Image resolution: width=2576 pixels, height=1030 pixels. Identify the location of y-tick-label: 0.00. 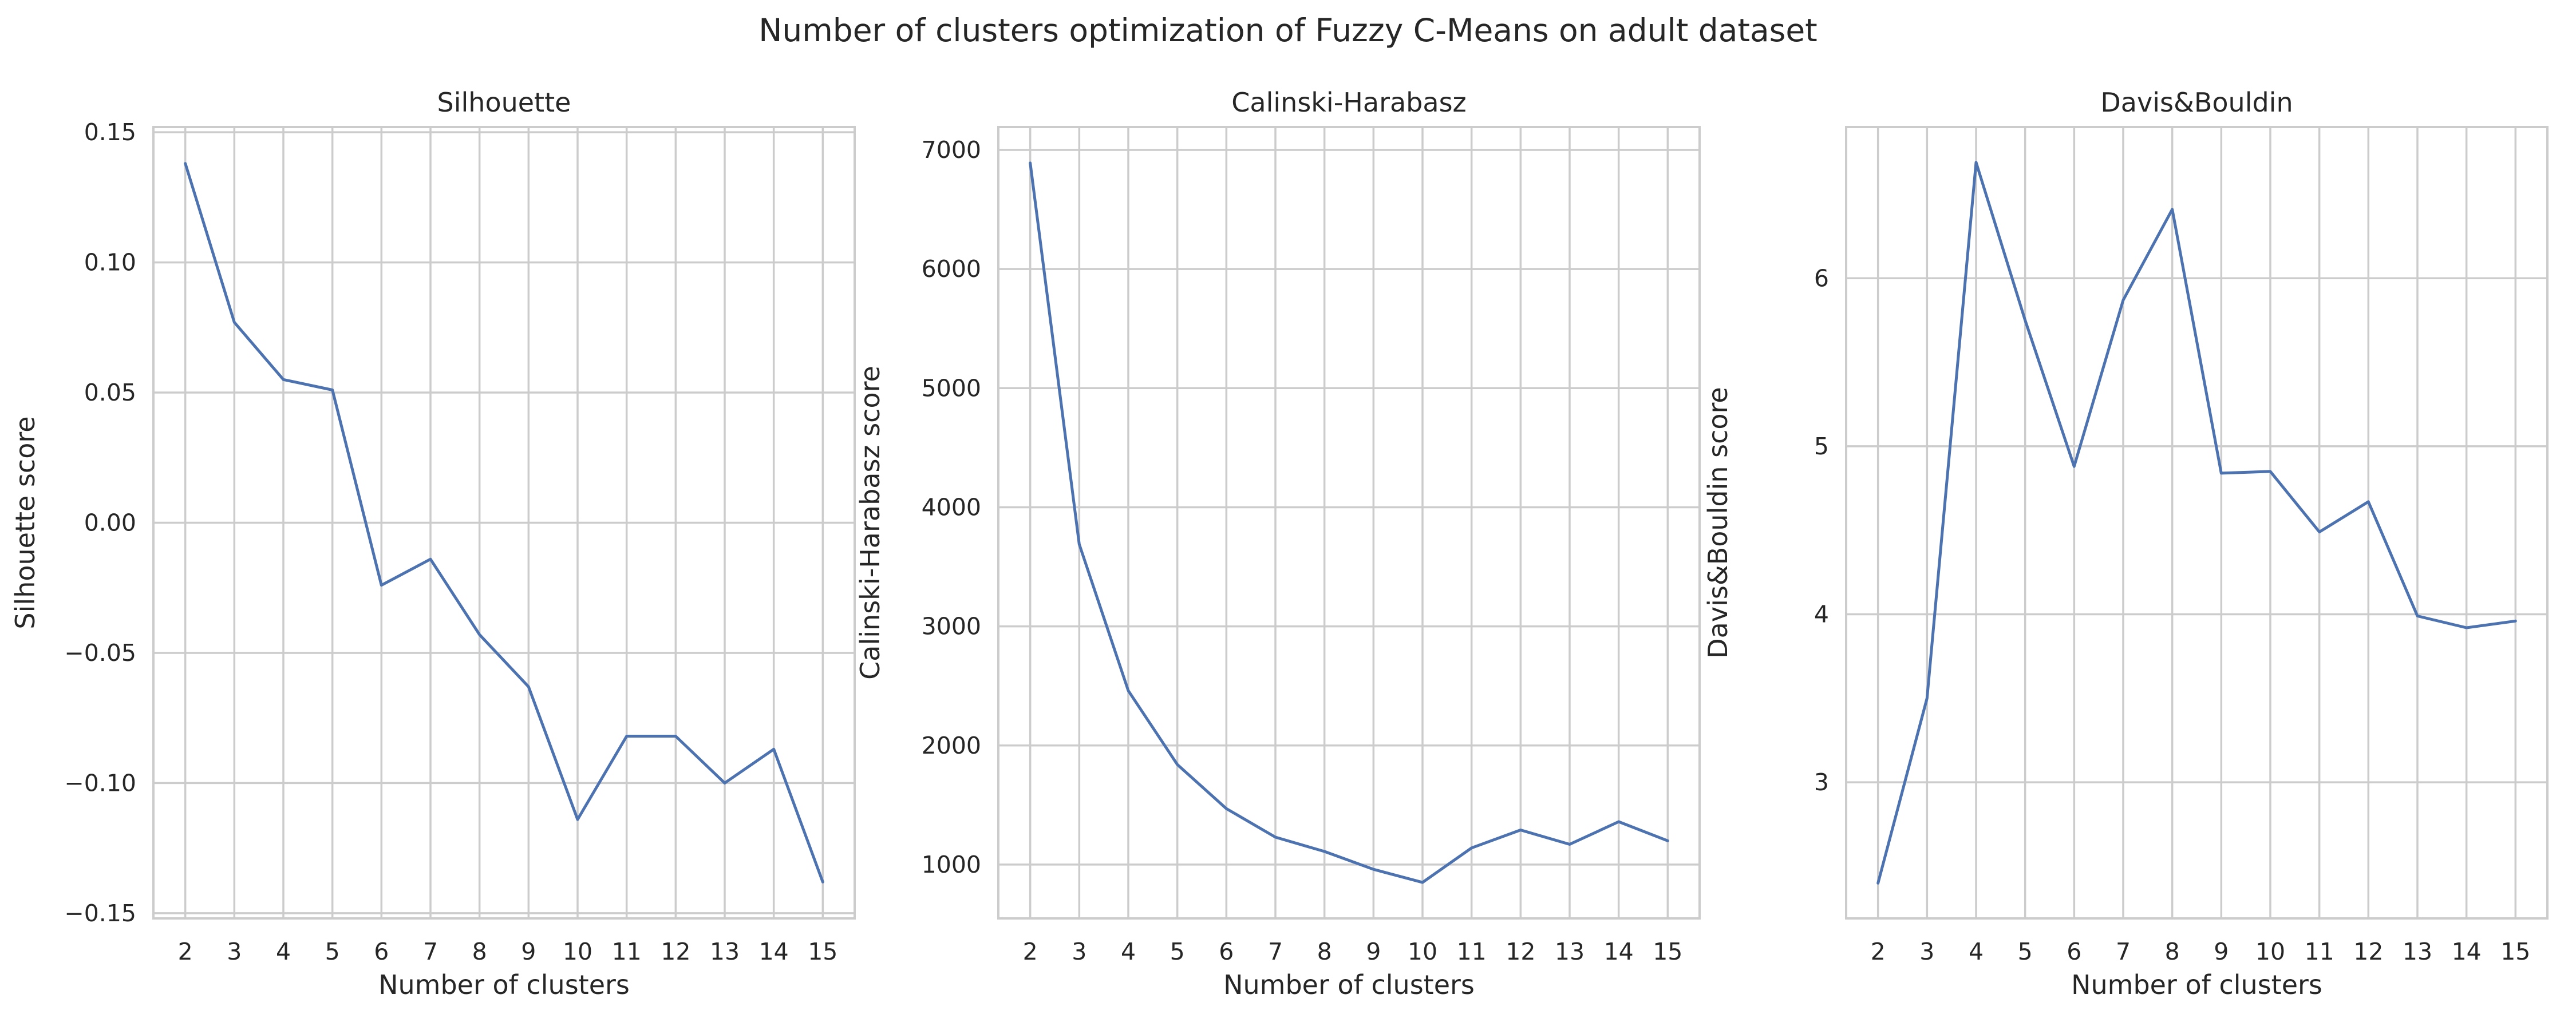
(110, 523).